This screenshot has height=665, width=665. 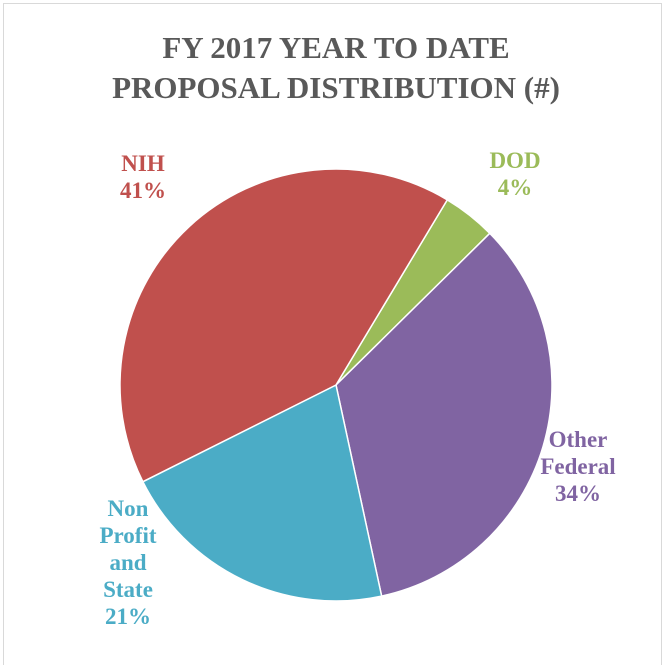 What do you see at coordinates (578, 493) in the screenshot?
I see `slice-value-label: 34%` at bounding box center [578, 493].